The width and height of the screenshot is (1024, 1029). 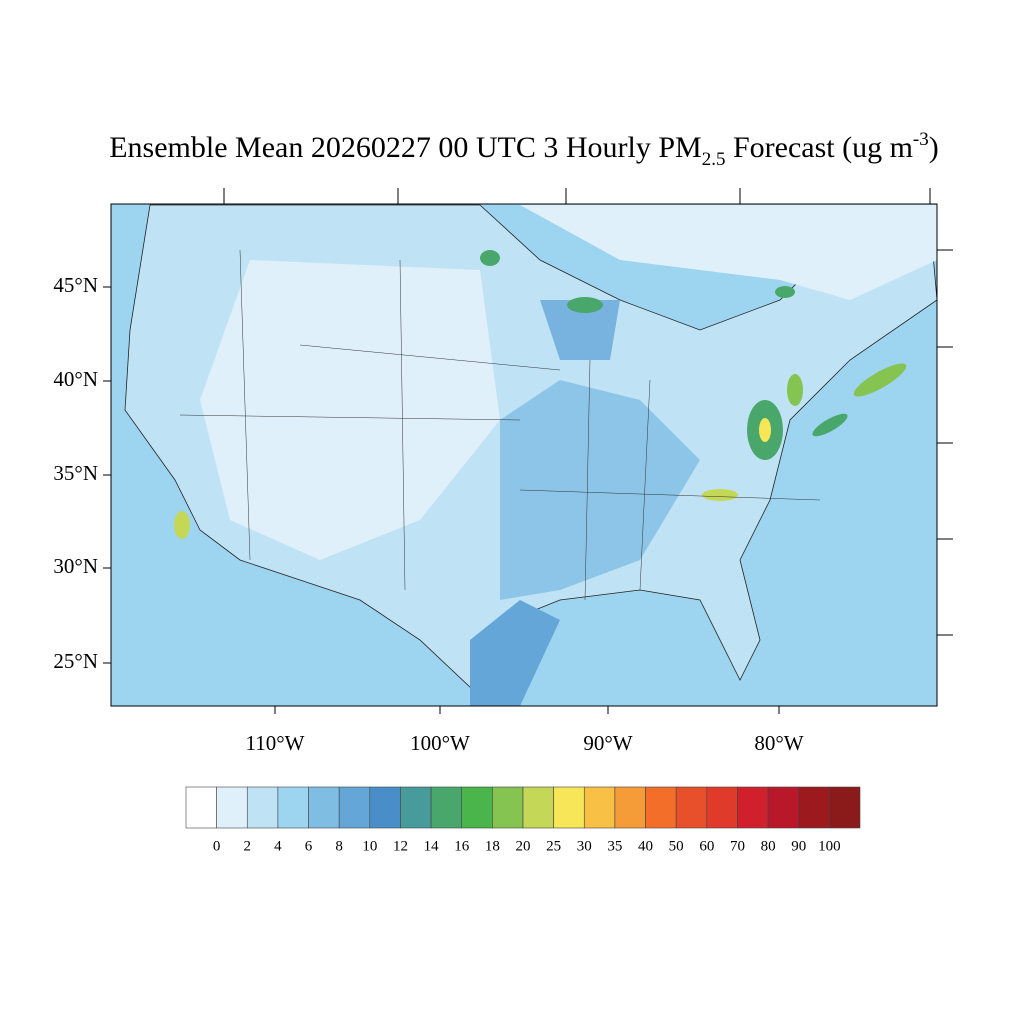 What do you see at coordinates (829, 846) in the screenshot?
I see `colorbar-label: 100` at bounding box center [829, 846].